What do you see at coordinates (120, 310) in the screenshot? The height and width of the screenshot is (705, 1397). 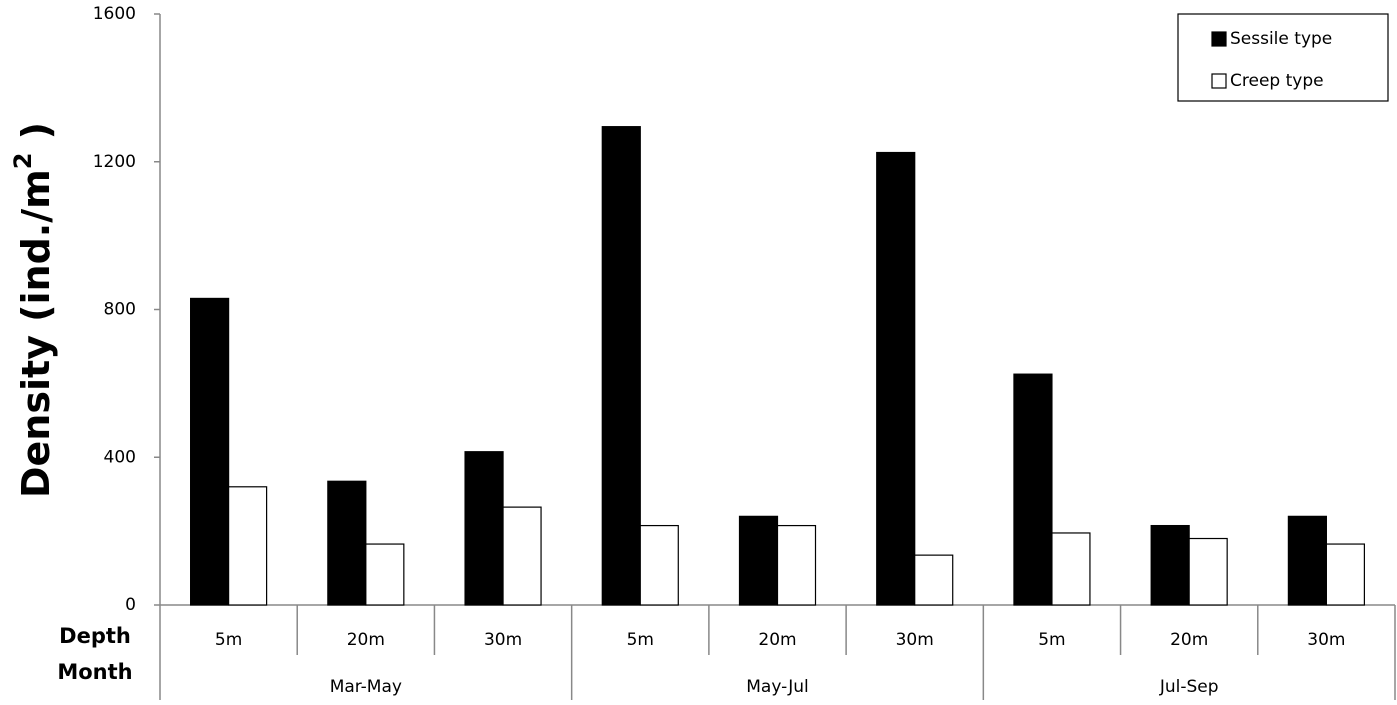 I see `y-tick-label: 800` at bounding box center [120, 310].